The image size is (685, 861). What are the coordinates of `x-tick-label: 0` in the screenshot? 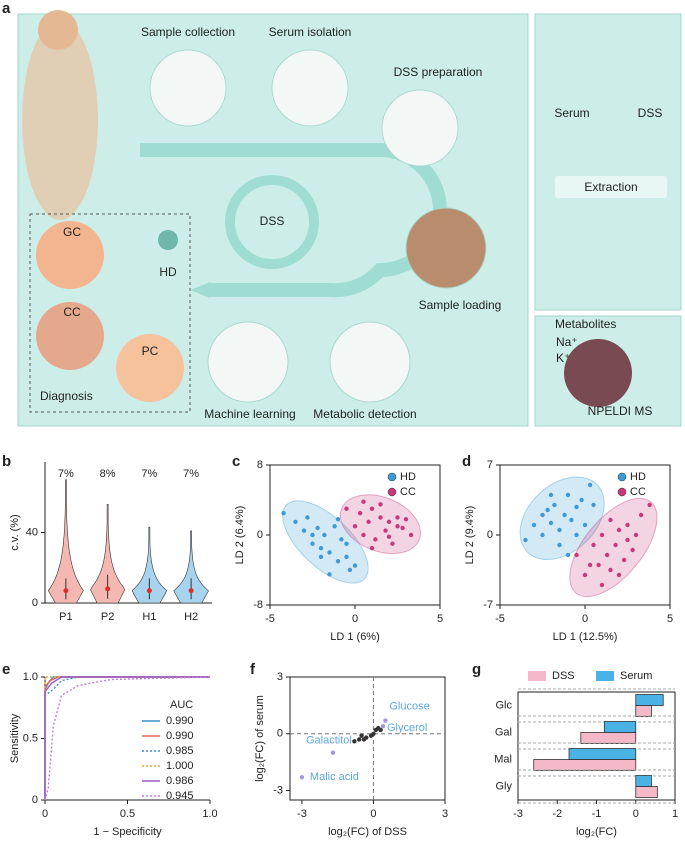 It's located at (373, 814).